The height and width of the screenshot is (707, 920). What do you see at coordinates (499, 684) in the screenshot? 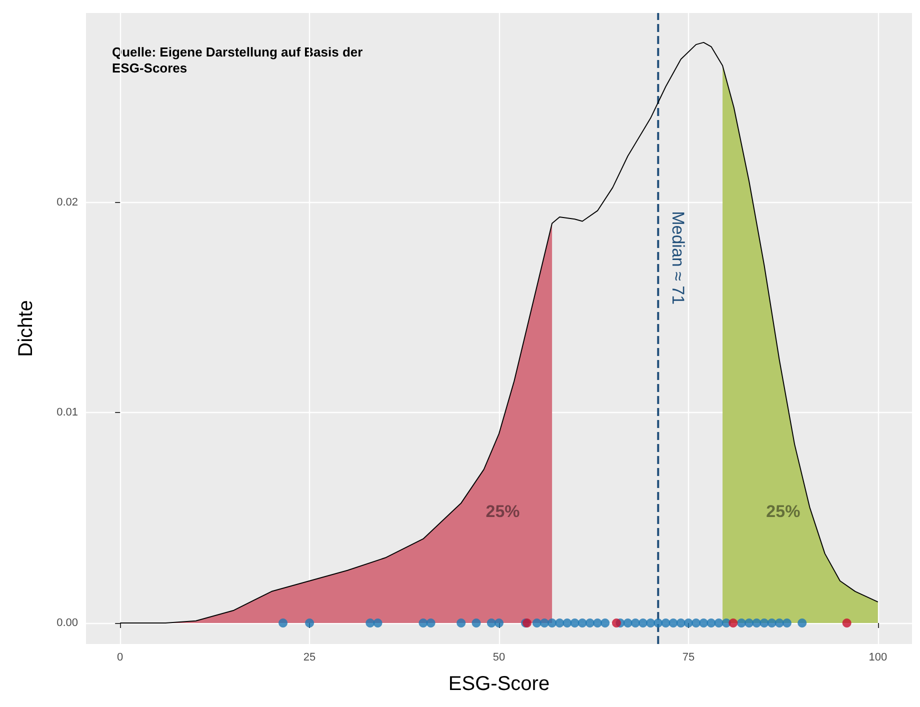
I see `x-axis-title: ESG-Score` at bounding box center [499, 684].